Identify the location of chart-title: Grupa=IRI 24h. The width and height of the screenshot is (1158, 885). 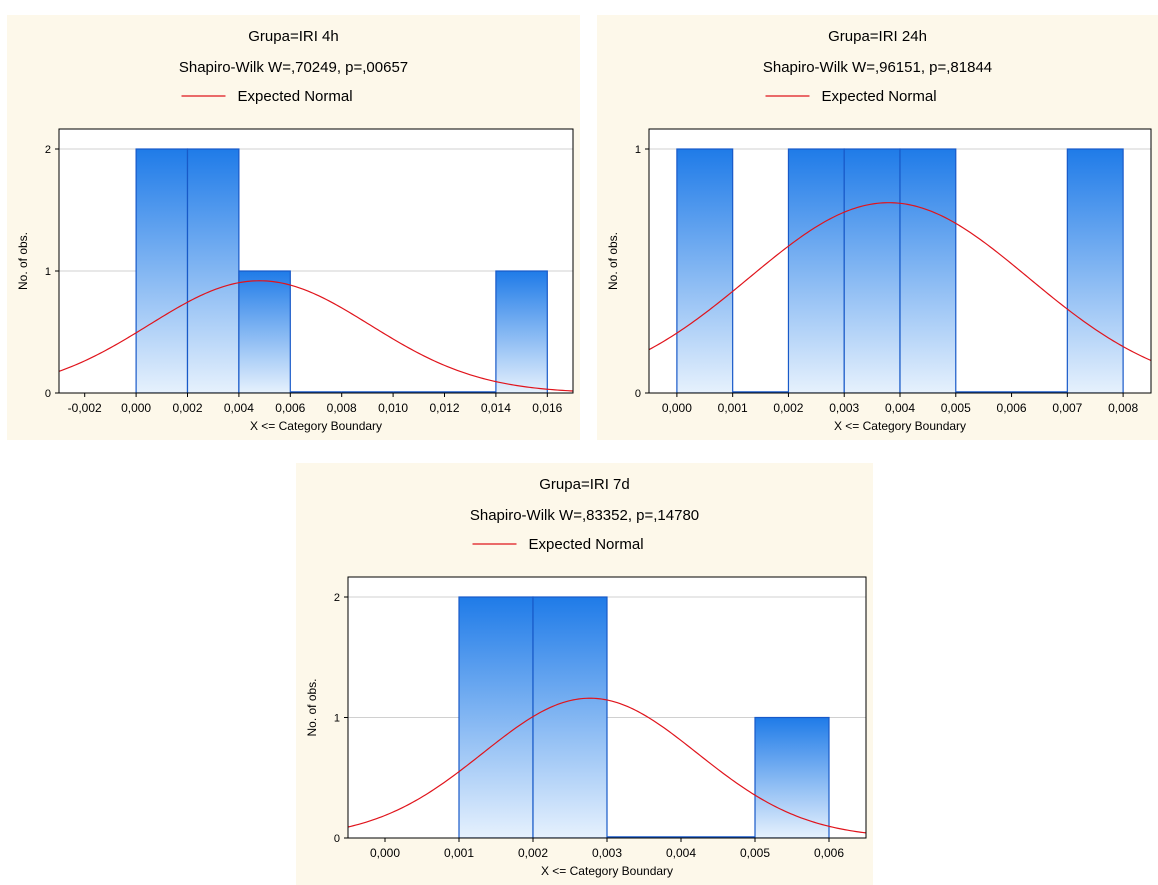
(877, 36).